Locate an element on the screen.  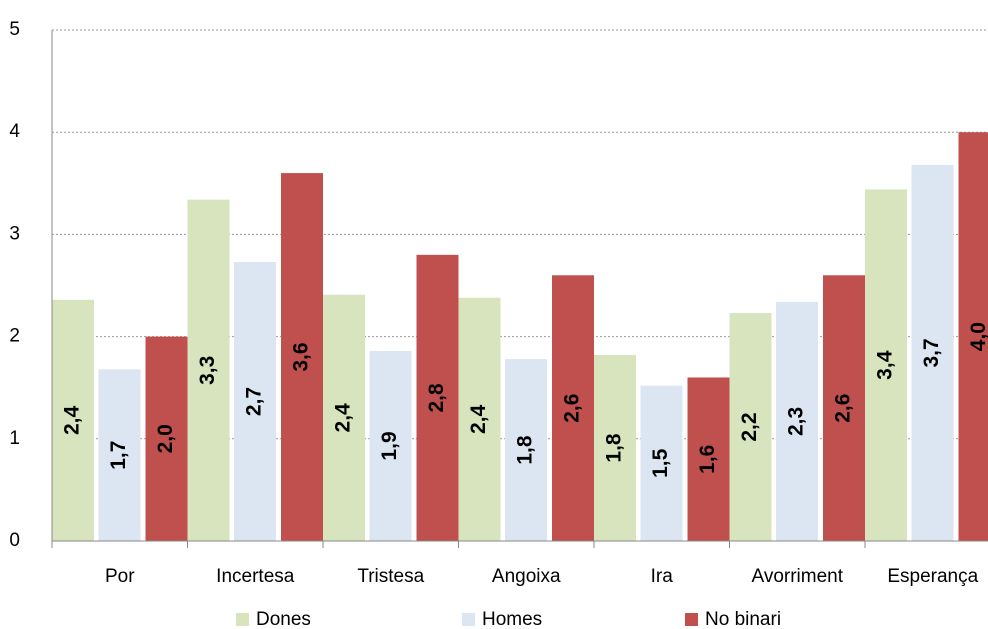
value-label: 2,3 is located at coordinates (796, 421).